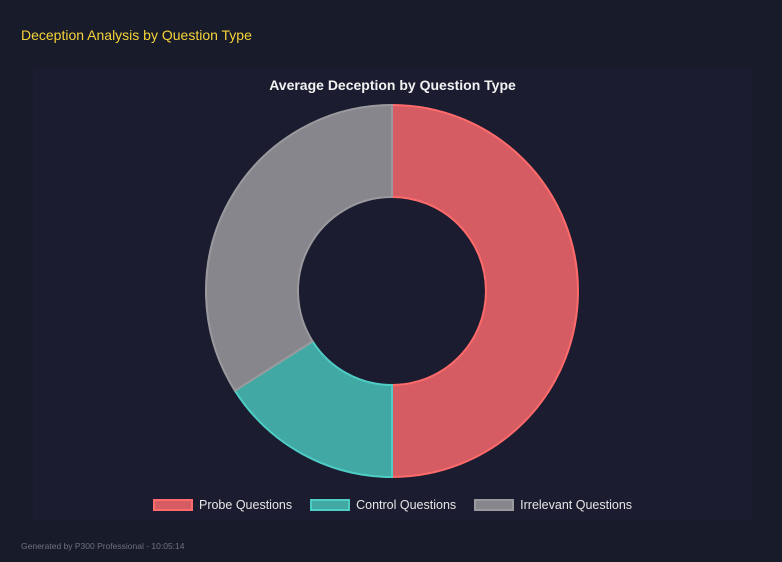 This screenshot has width=782, height=562. I want to click on legend-item-irrelevant: Irrelevant Questions, so click(553, 505).